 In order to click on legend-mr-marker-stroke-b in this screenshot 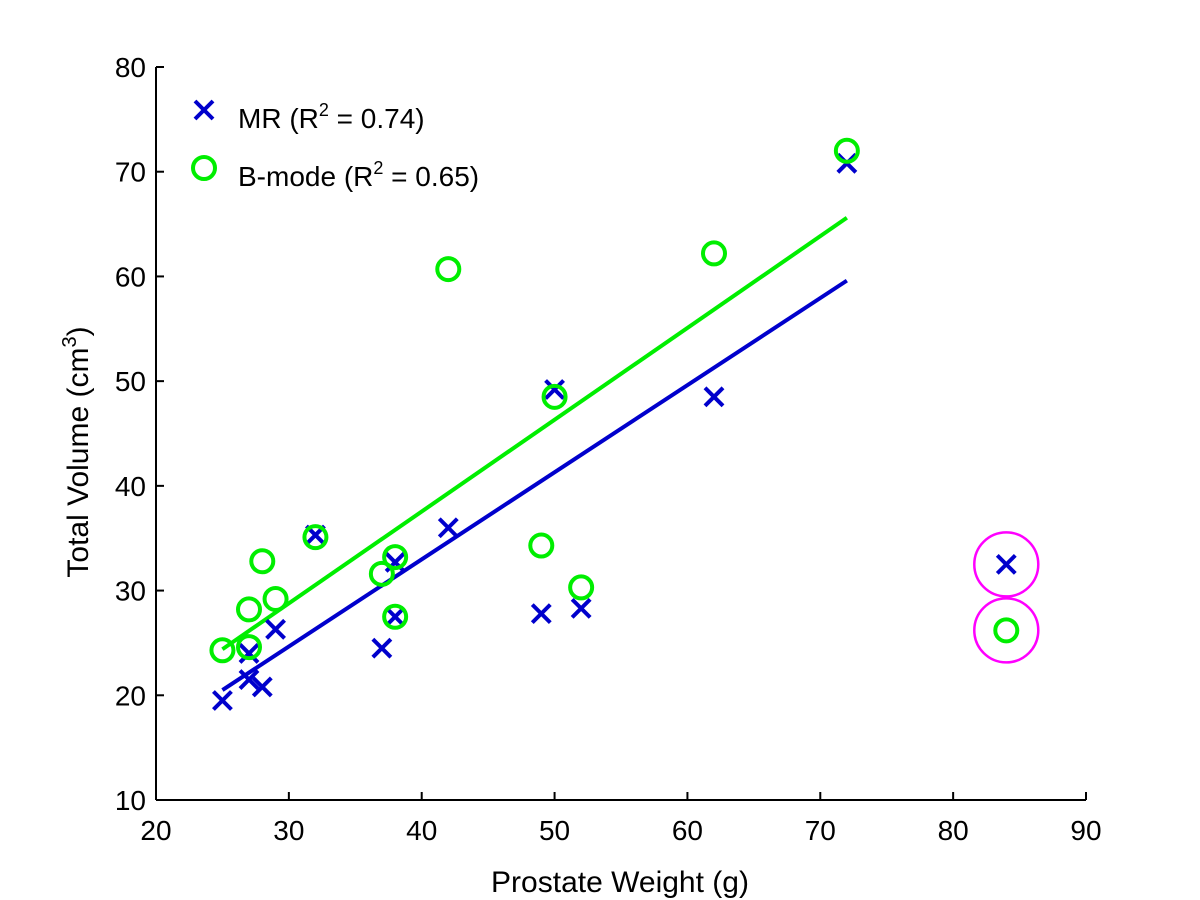, I will do `click(204, 110)`.